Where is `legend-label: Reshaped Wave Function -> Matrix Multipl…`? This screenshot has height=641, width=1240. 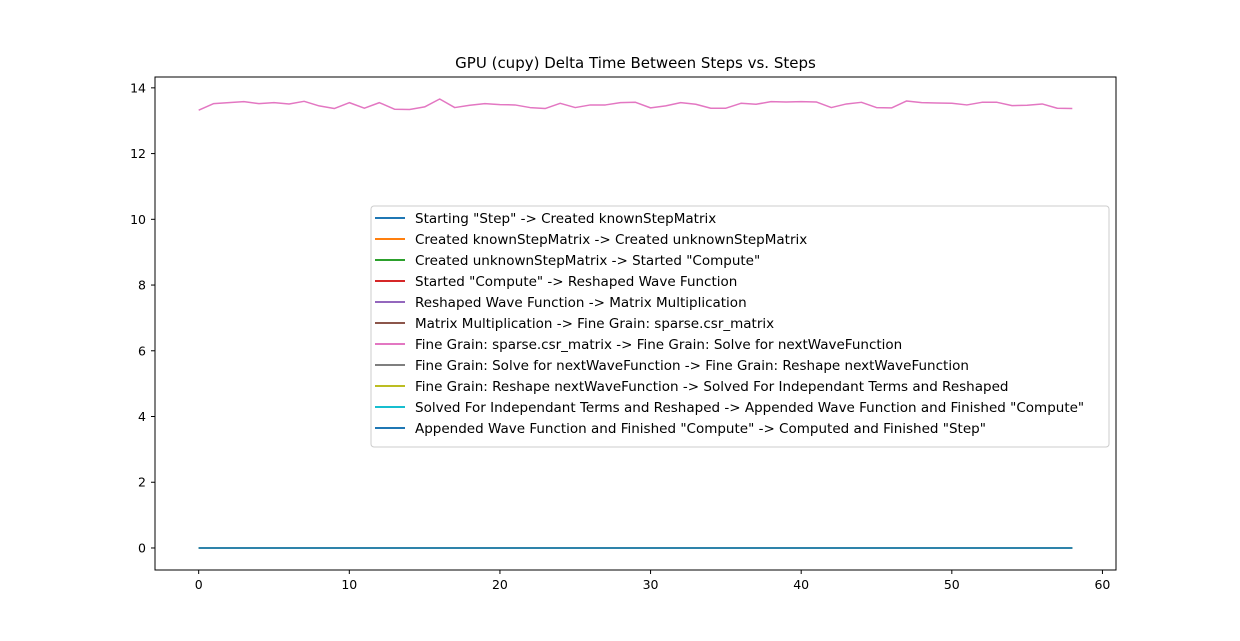 legend-label: Reshaped Wave Function -> Matrix Multipl… is located at coordinates (581, 303).